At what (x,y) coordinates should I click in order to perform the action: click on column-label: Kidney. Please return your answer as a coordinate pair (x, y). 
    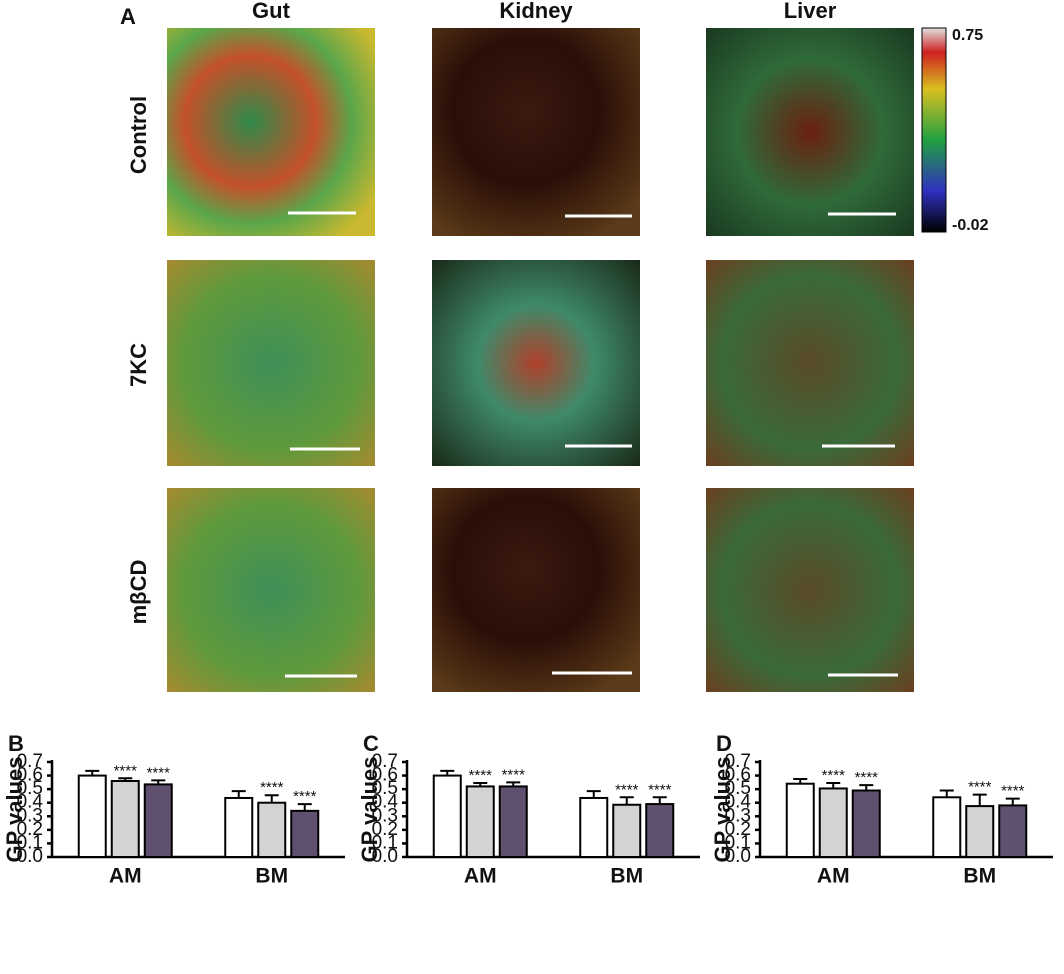
    Looking at the image, I should click on (536, 11).